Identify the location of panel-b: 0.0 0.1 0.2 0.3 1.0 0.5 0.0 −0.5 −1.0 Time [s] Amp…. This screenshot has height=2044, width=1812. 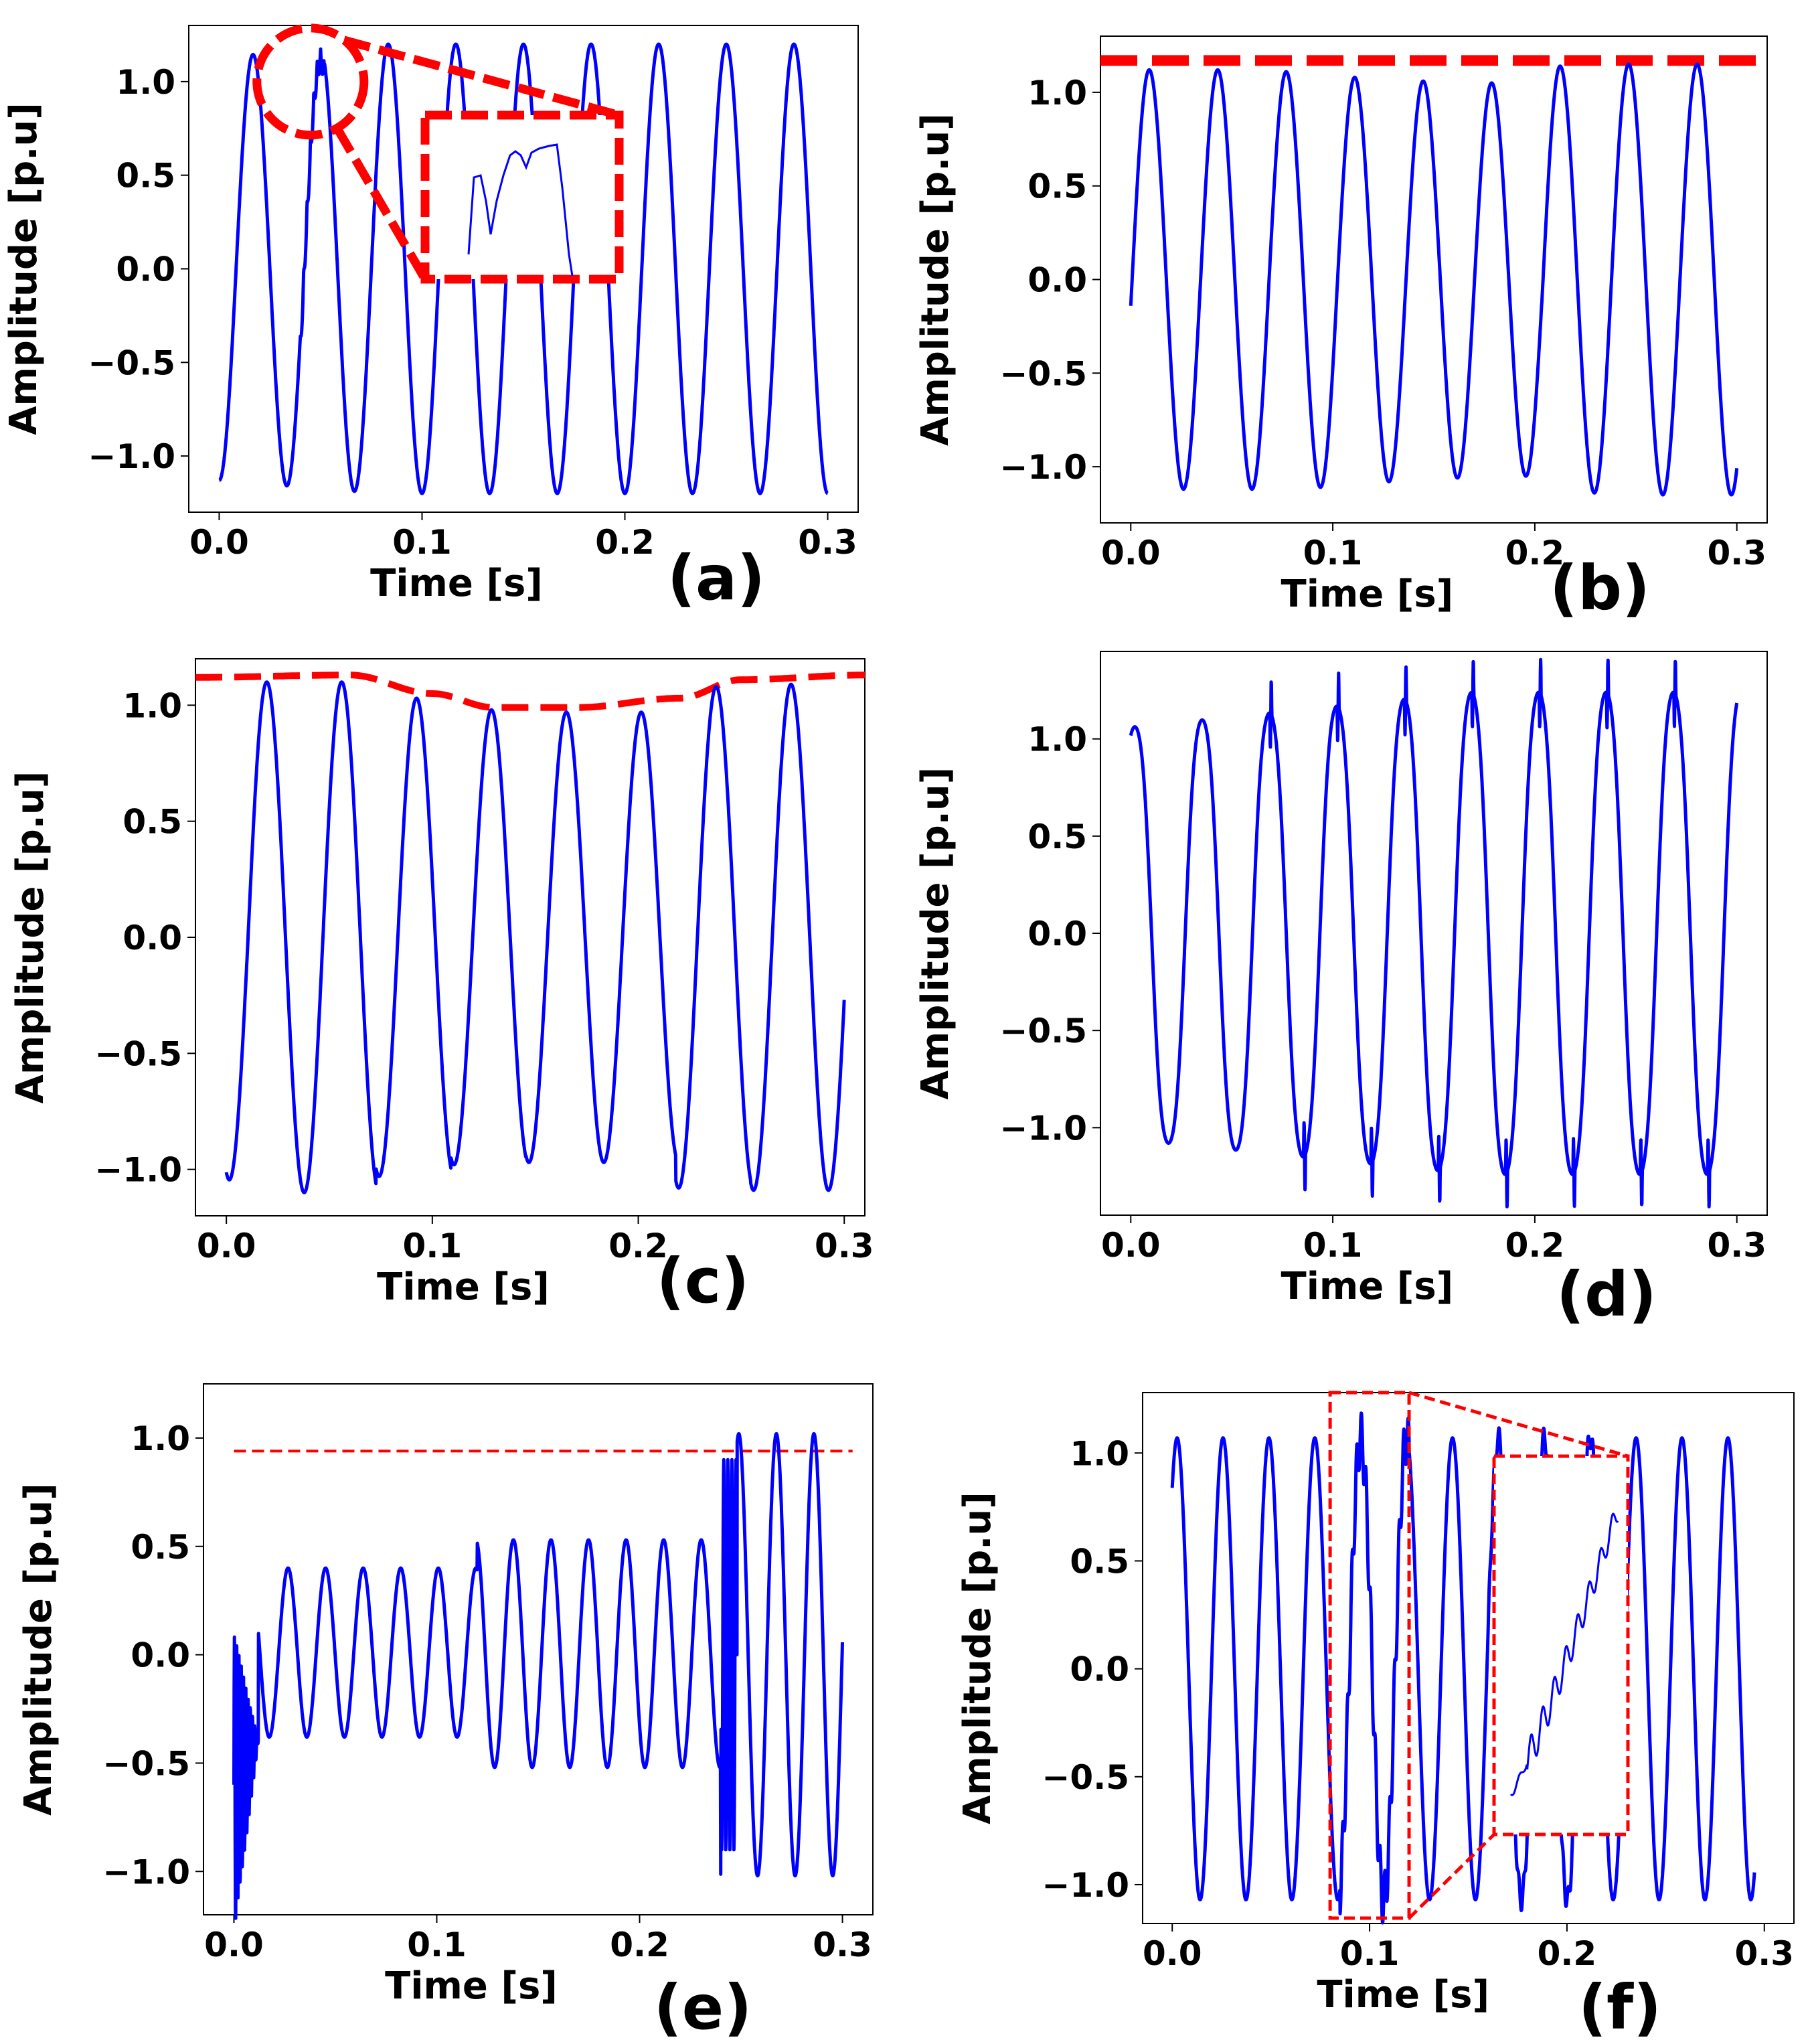
(1341, 329).